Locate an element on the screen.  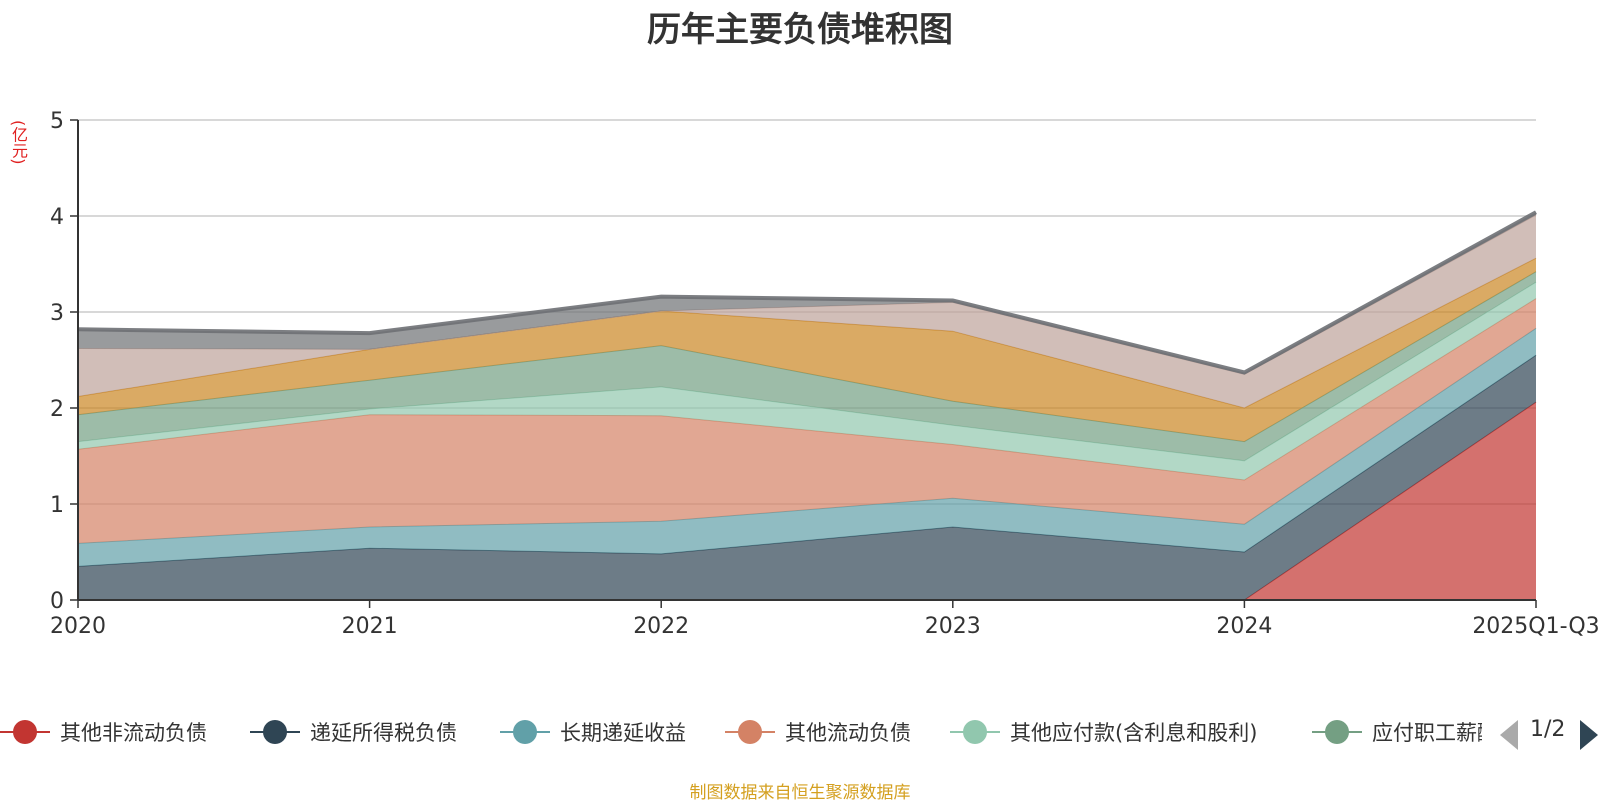
legend-item-2: 递延所得税负债 is located at coordinates (353, 732).